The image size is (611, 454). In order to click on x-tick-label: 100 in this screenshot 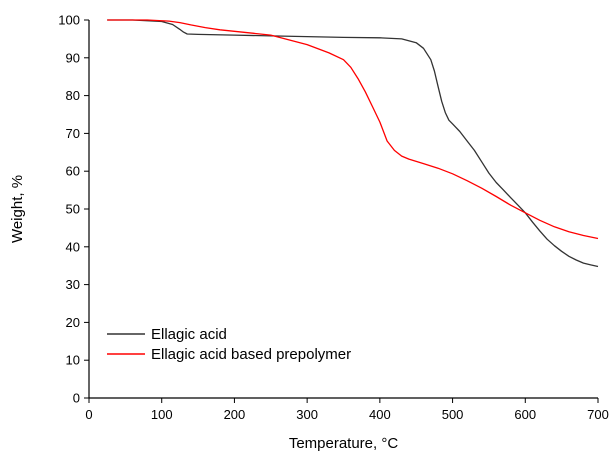, I will do `click(162, 414)`.